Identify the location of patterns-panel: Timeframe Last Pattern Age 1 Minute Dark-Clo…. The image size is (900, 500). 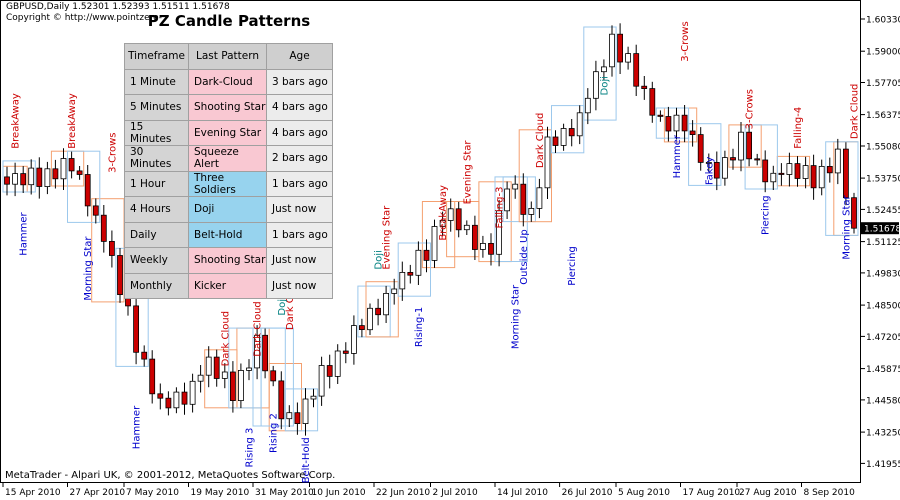
(228, 171).